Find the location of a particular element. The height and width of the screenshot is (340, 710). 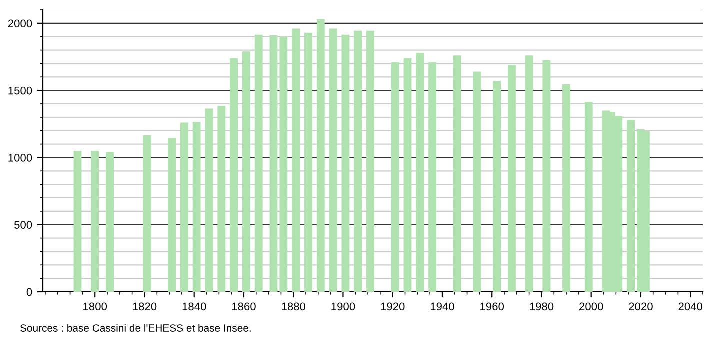

source-note: Sources : base Cassini de l'EHESS et base Insee. is located at coordinates (135, 328).